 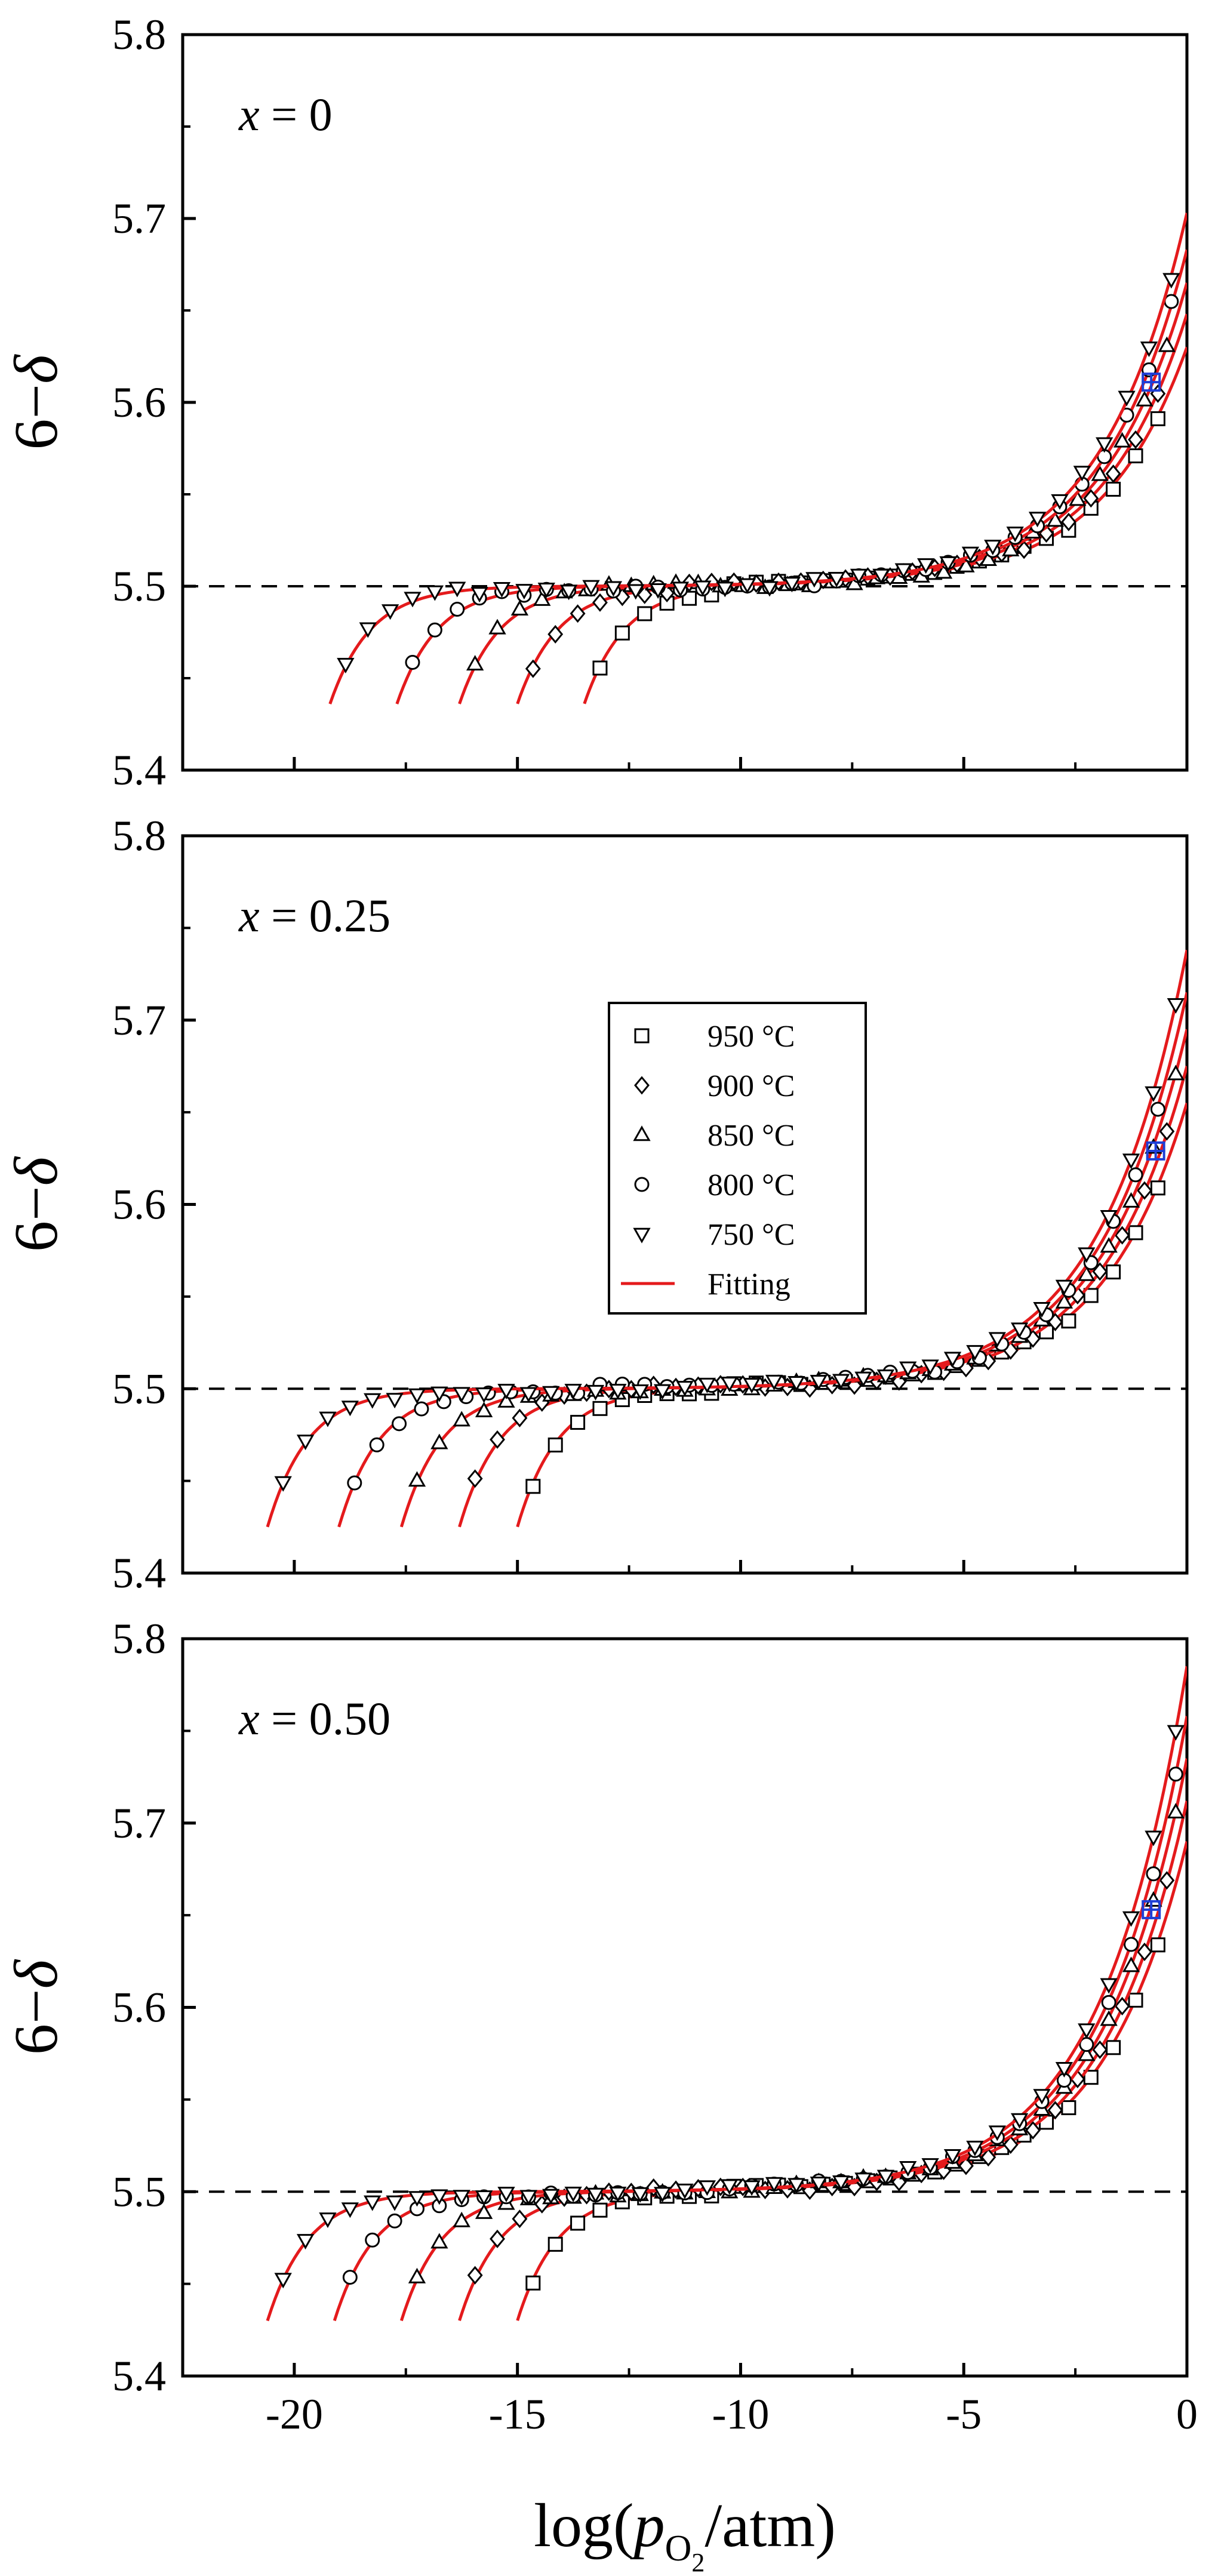 What do you see at coordinates (36, 1171) in the screenshot?
I see `y-axis-title-var: δ` at bounding box center [36, 1171].